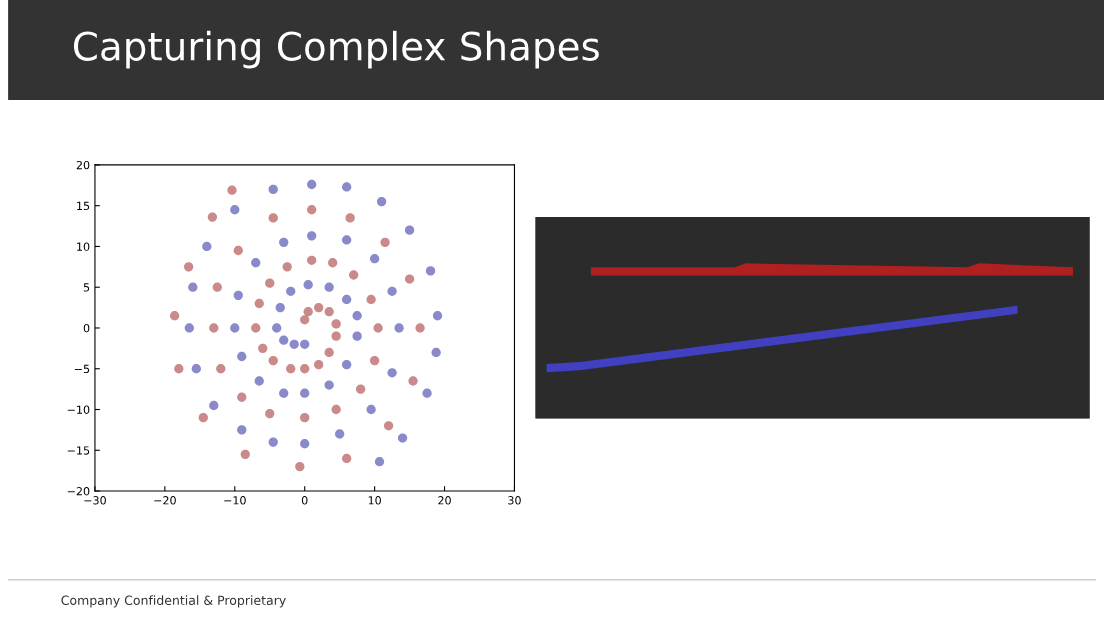 This screenshot has width=1104, height=620. What do you see at coordinates (514, 500) in the screenshot?
I see `x-tick-label: 30` at bounding box center [514, 500].